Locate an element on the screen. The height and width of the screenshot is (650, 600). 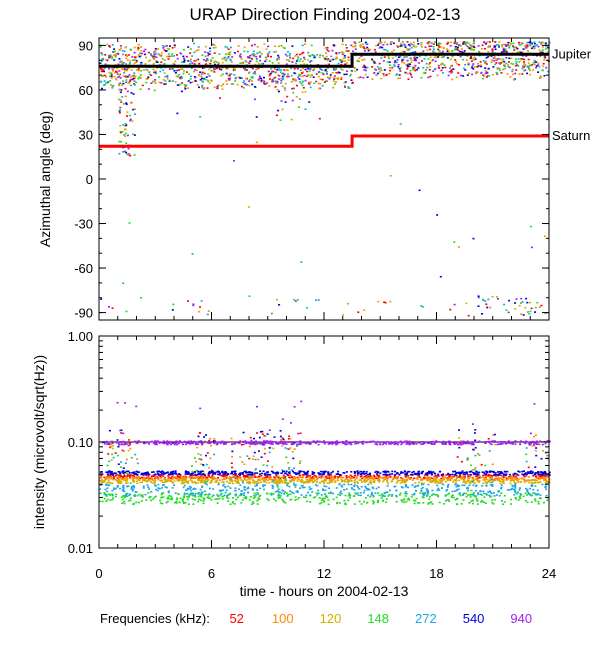
azimuth-axis-label: Azimuthal angle (deg) is located at coordinates (45, 179).